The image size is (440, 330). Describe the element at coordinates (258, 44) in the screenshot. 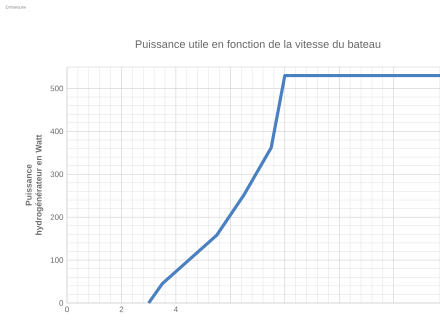

I see `chart-title: Puissance utile en fonction de la vitesse du bateau` at that location.